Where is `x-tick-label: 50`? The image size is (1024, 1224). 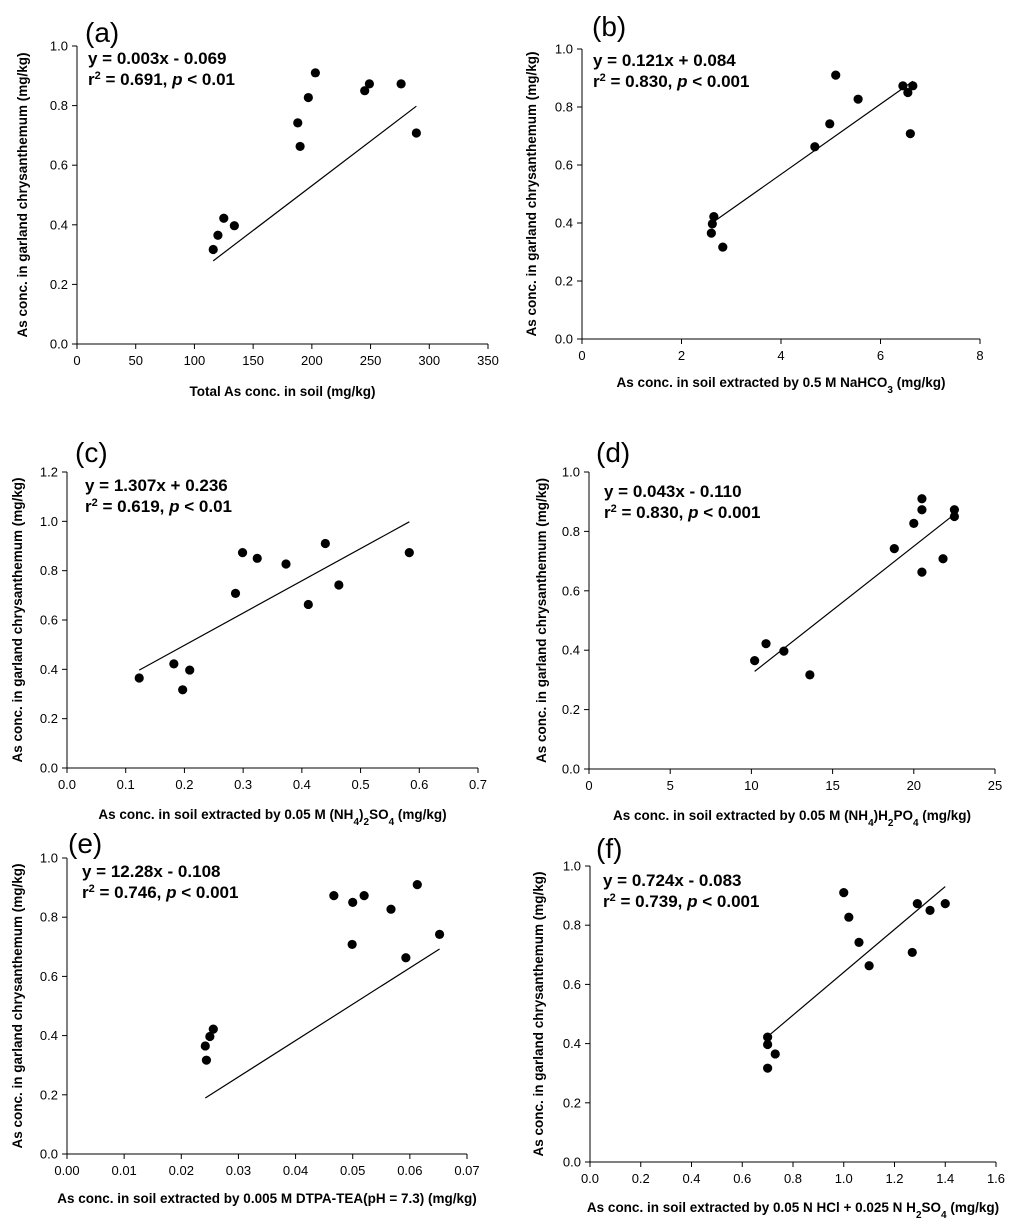 x-tick-label: 50 is located at coordinates (135, 360).